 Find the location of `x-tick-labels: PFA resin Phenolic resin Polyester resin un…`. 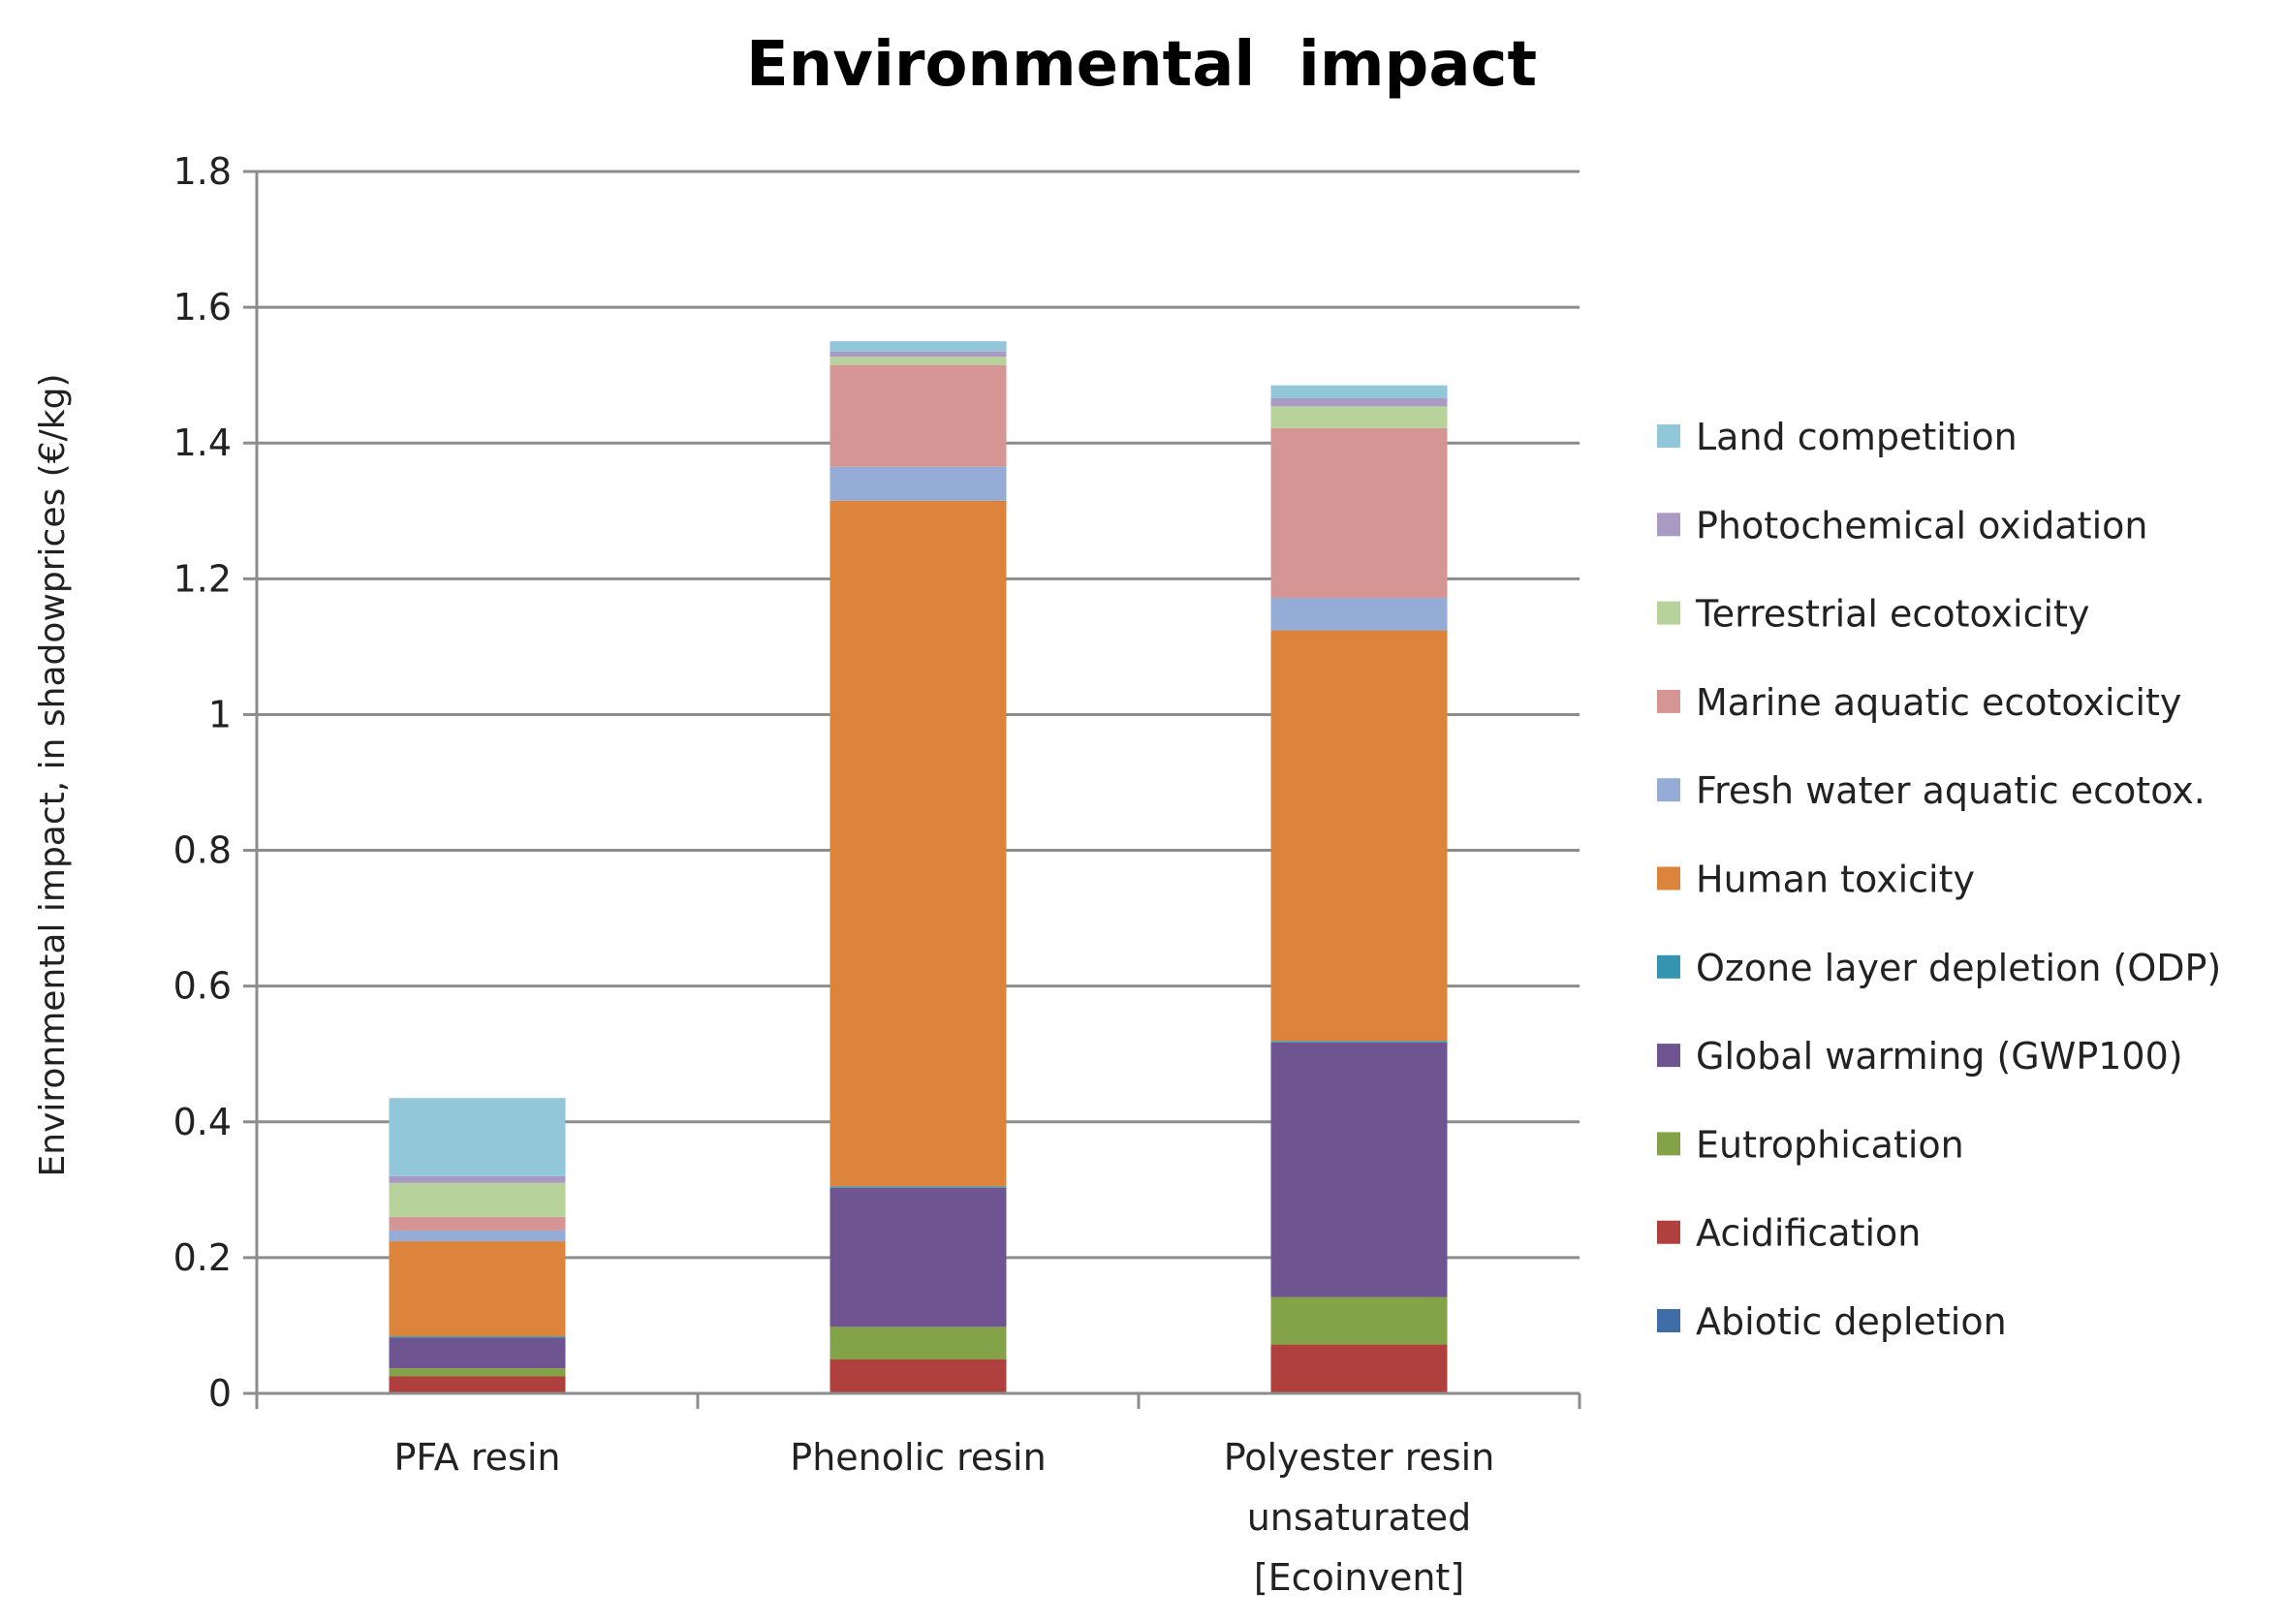

x-tick-labels: PFA resin Phenolic resin Polyester resin un… is located at coordinates (944, 1517).